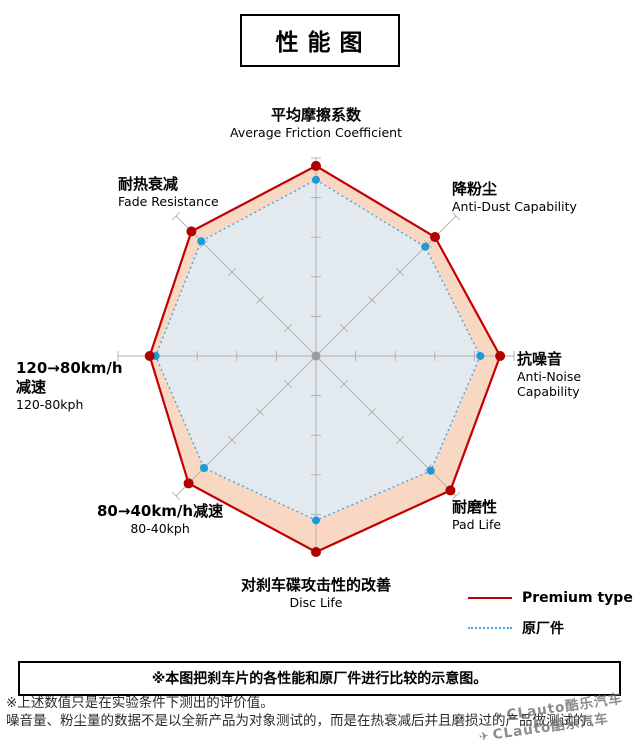 The image size is (639, 745). What do you see at coordinates (475, 507) in the screenshot?
I see `axis-label-zh: 耐磨性` at bounding box center [475, 507].